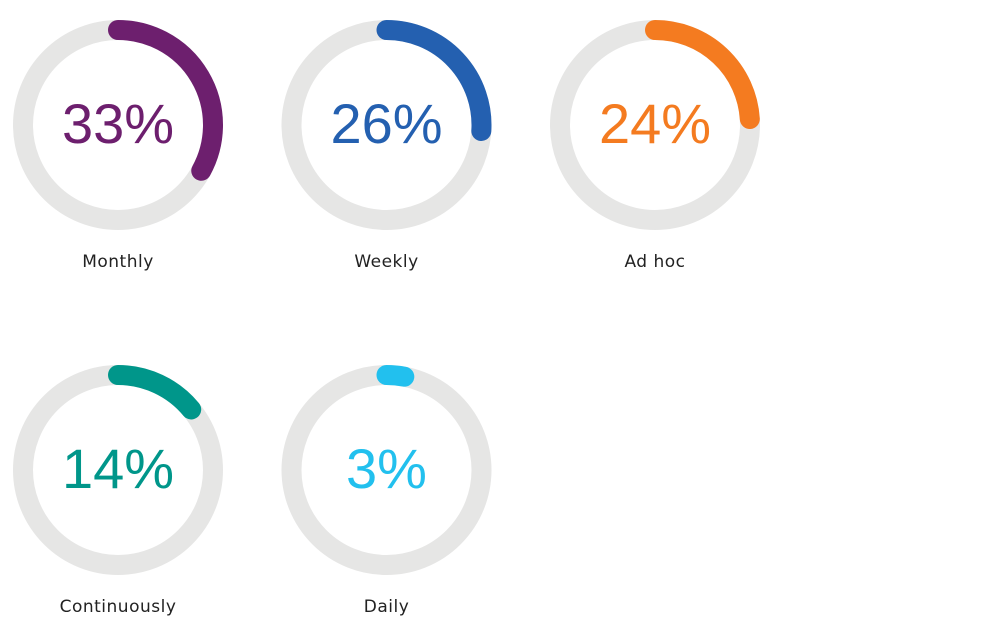 Image resolution: width=1000 pixels, height=626 pixels. Describe the element at coordinates (386, 468) in the screenshot. I see `value-label: 3%` at that location.